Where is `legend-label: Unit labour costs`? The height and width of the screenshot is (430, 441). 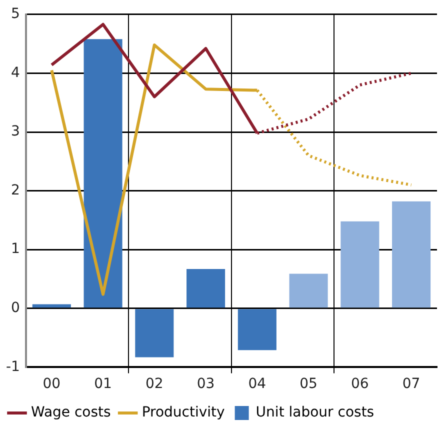 legend-label: Unit labour costs is located at coordinates (315, 412).